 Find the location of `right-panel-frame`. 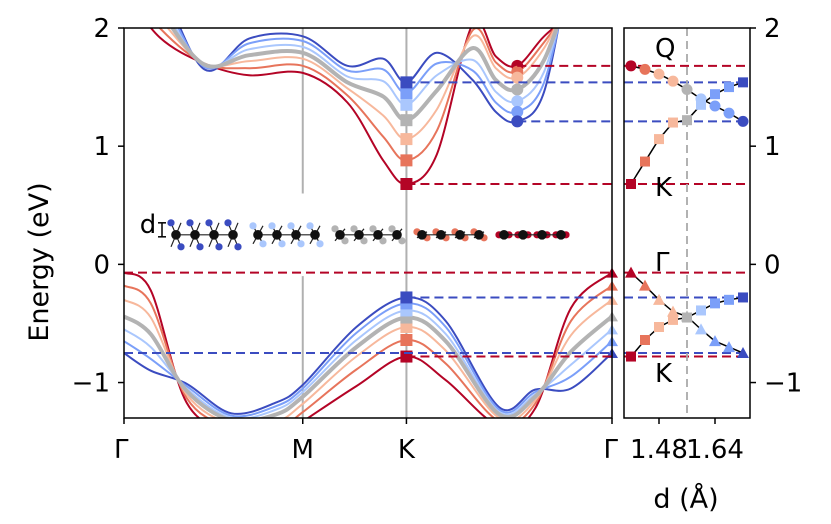

right-panel-frame is located at coordinates (687, 223).